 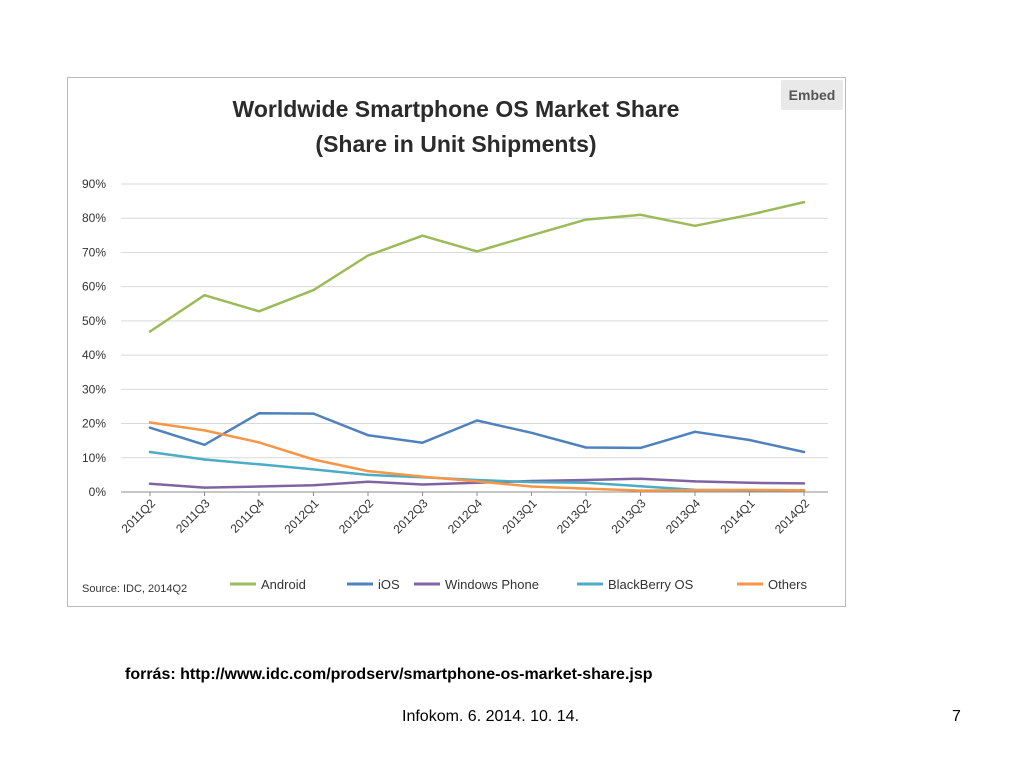 I want to click on chart-title: Worldwide Smartphone OS Market Share, so click(x=456, y=109).